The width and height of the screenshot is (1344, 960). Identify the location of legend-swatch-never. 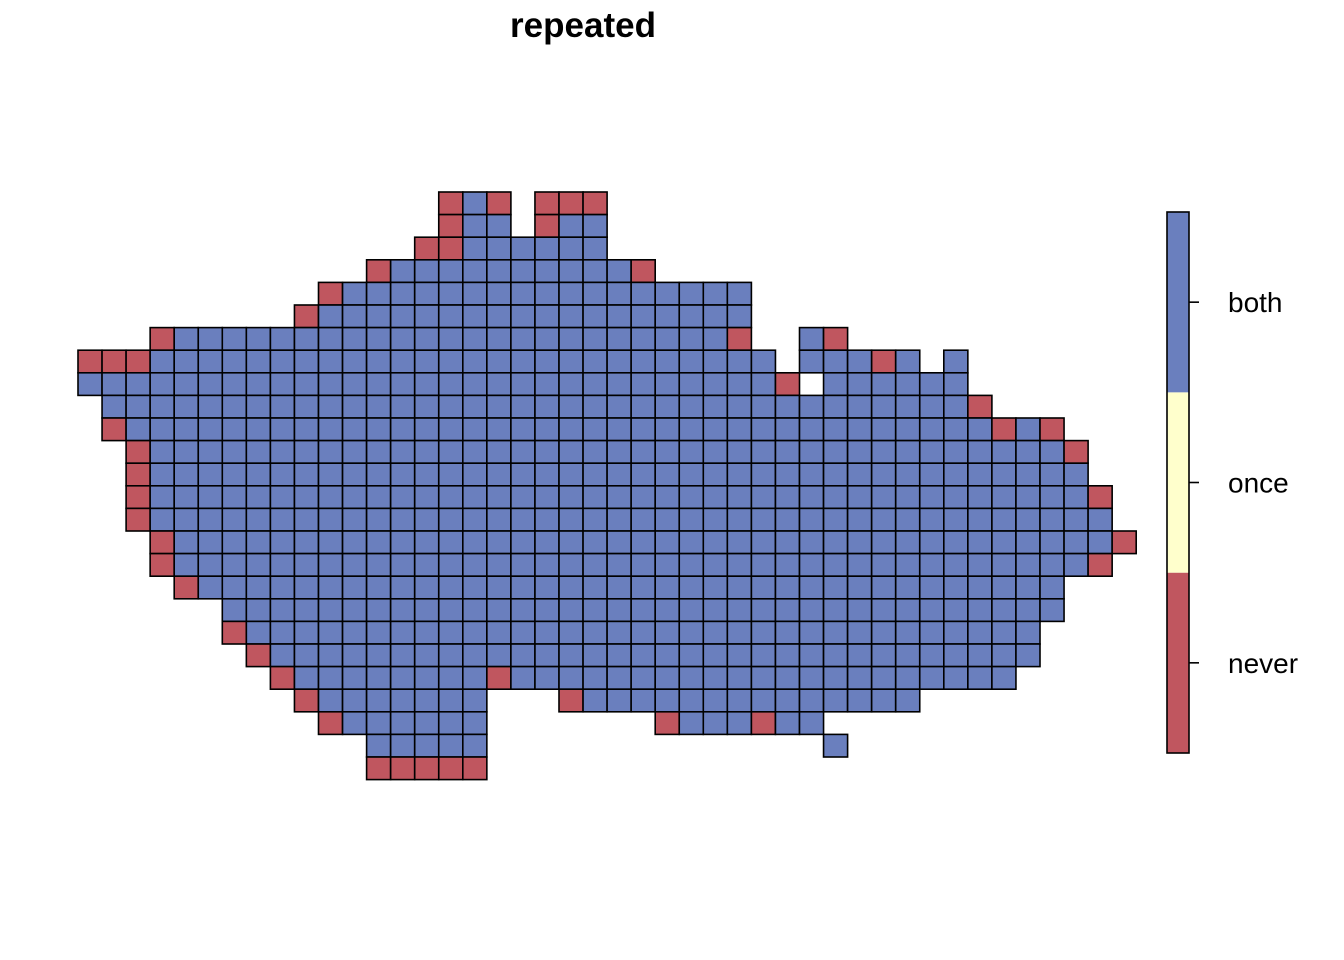
(1178, 662).